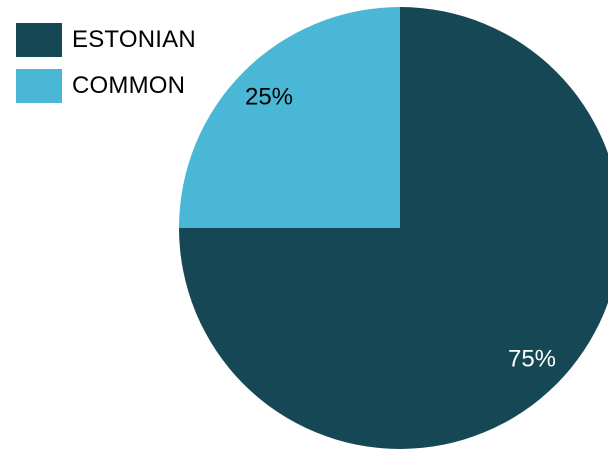 The image size is (608, 449). Describe the element at coordinates (106, 63) in the screenshot. I see `chart-legend: ESTONIAN COMMON` at that location.